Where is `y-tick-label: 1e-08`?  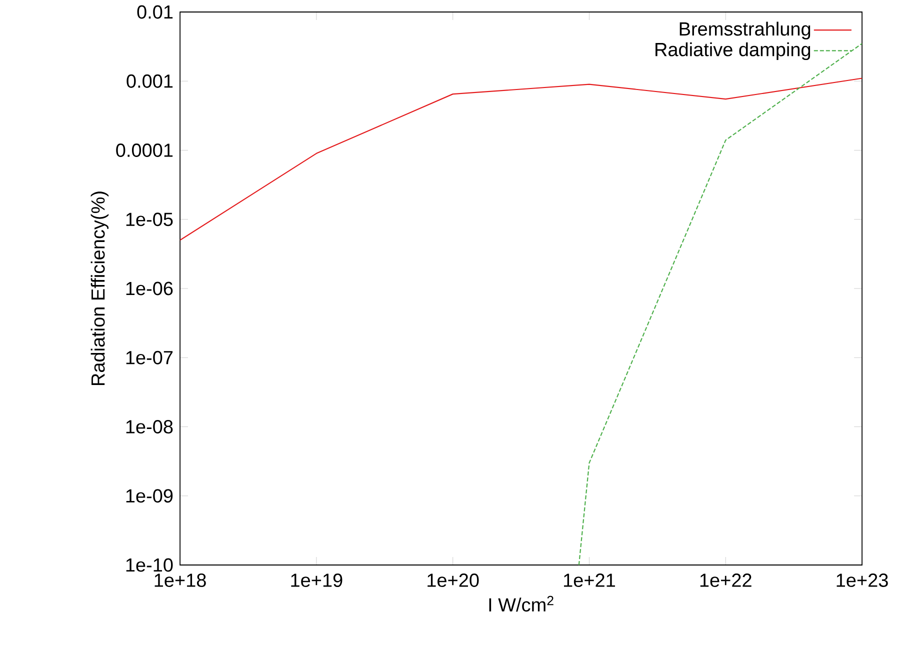 y-tick-label: 1e-08 is located at coordinates (149, 427).